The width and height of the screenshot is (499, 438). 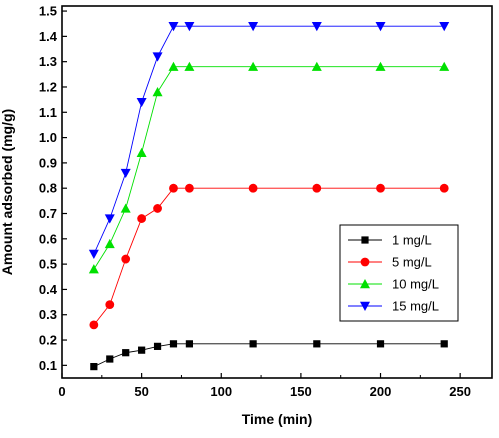 I want to click on x-tick-label: 50, so click(x=141, y=391).